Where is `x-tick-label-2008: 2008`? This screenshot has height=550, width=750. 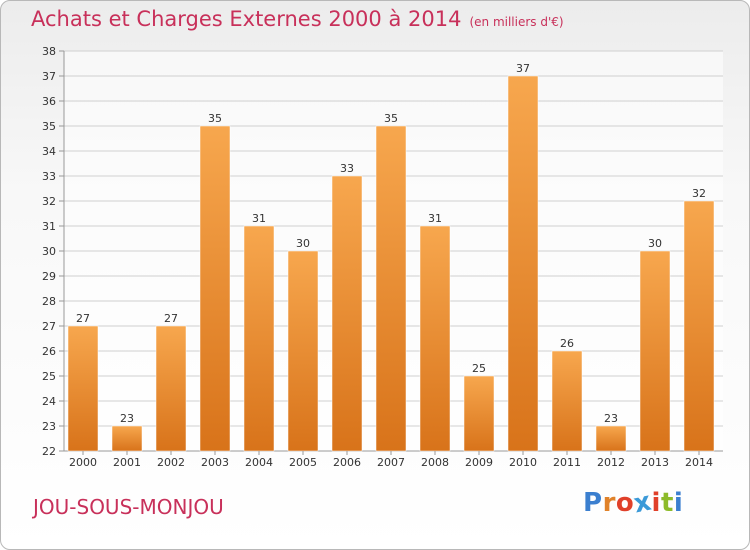 x-tick-label-2008: 2008 is located at coordinates (435, 462).